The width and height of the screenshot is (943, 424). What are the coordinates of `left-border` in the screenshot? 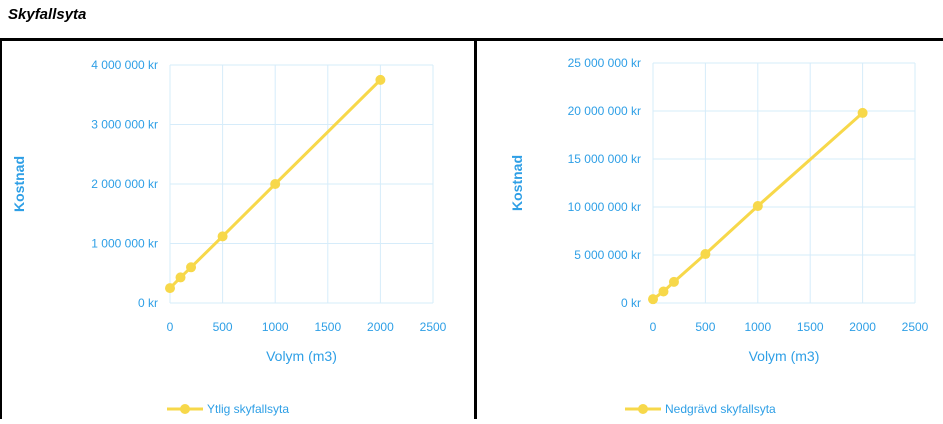 It's located at (1, 228).